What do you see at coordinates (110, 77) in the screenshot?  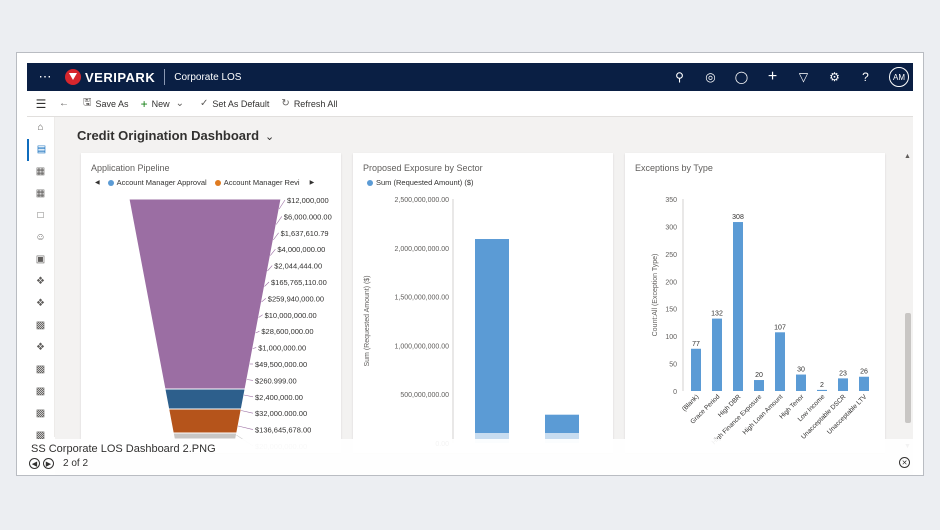 I see `brand-logo: VERIPARK` at bounding box center [110, 77].